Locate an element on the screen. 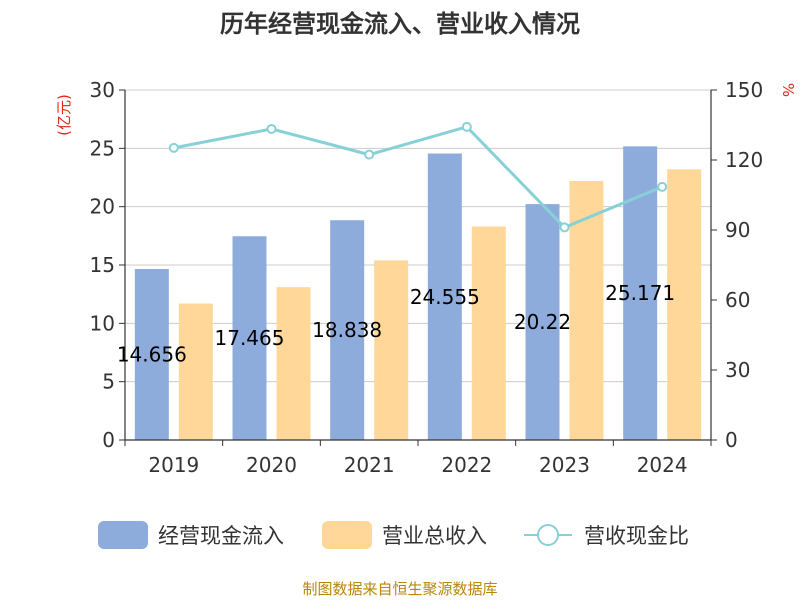  y-left-tick-label: 5 is located at coordinates (108, 382).